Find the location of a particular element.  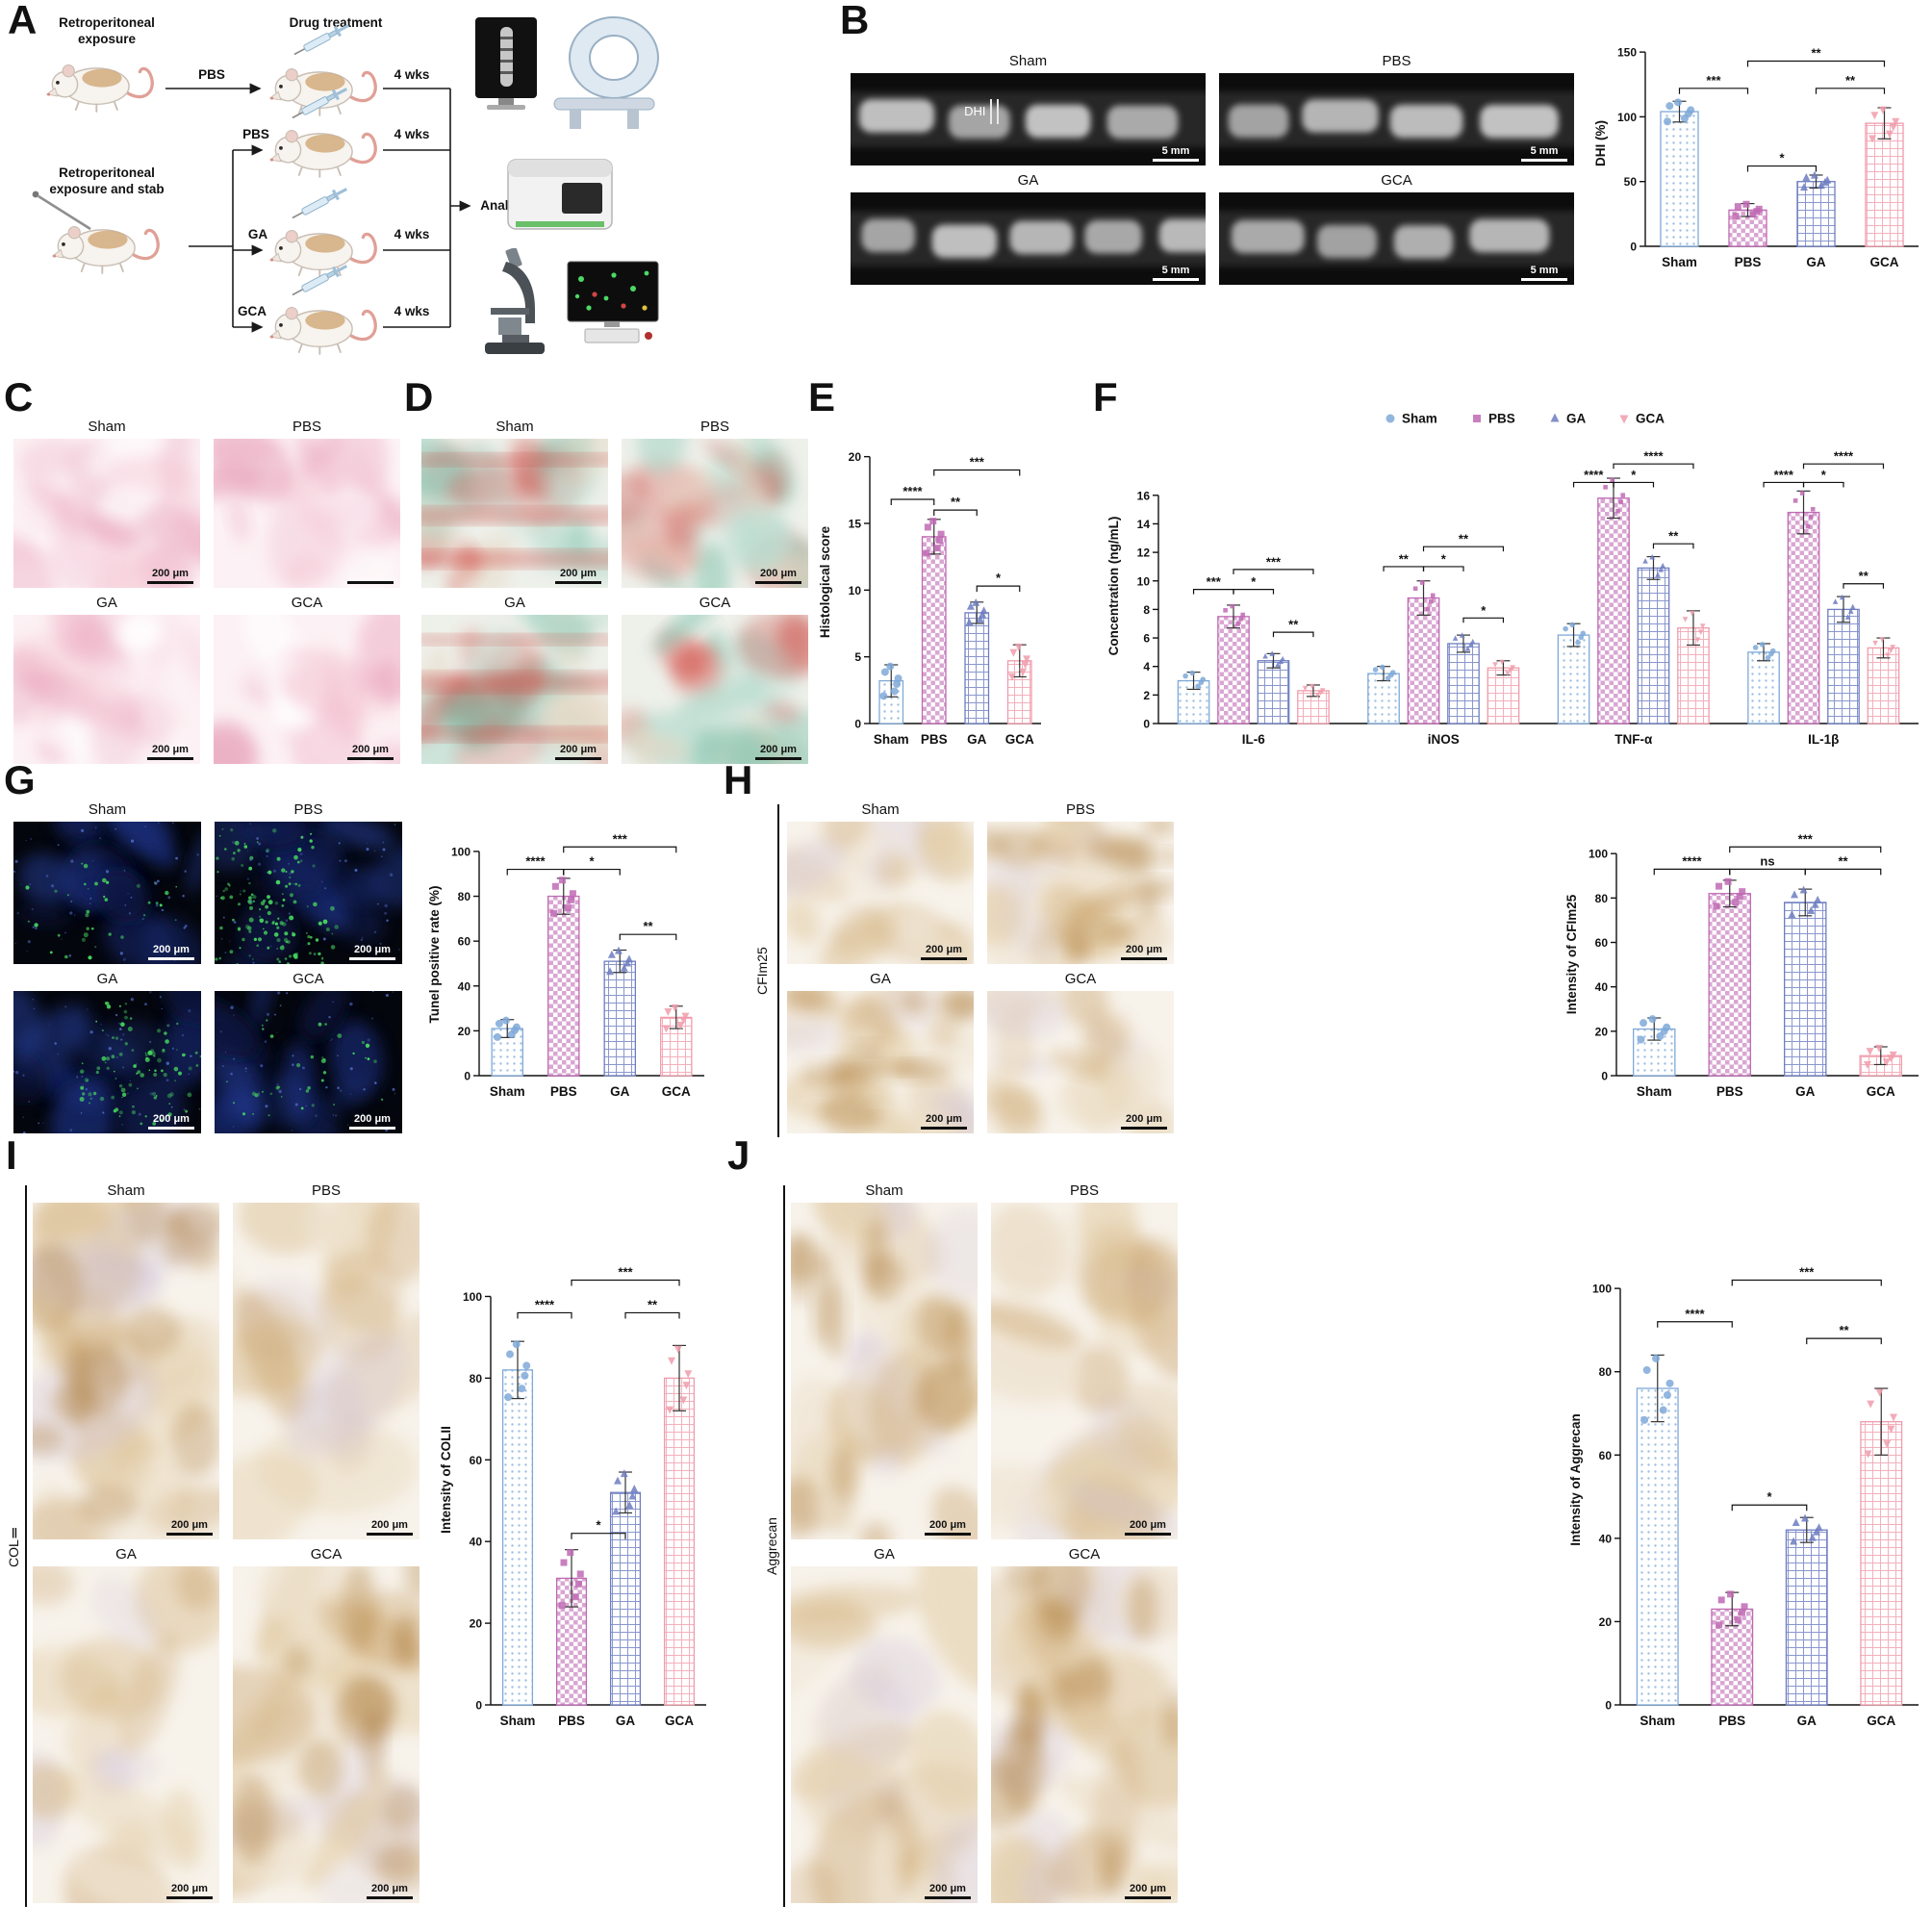

svg-text: DHI (%) is located at coordinates (1600, 143).